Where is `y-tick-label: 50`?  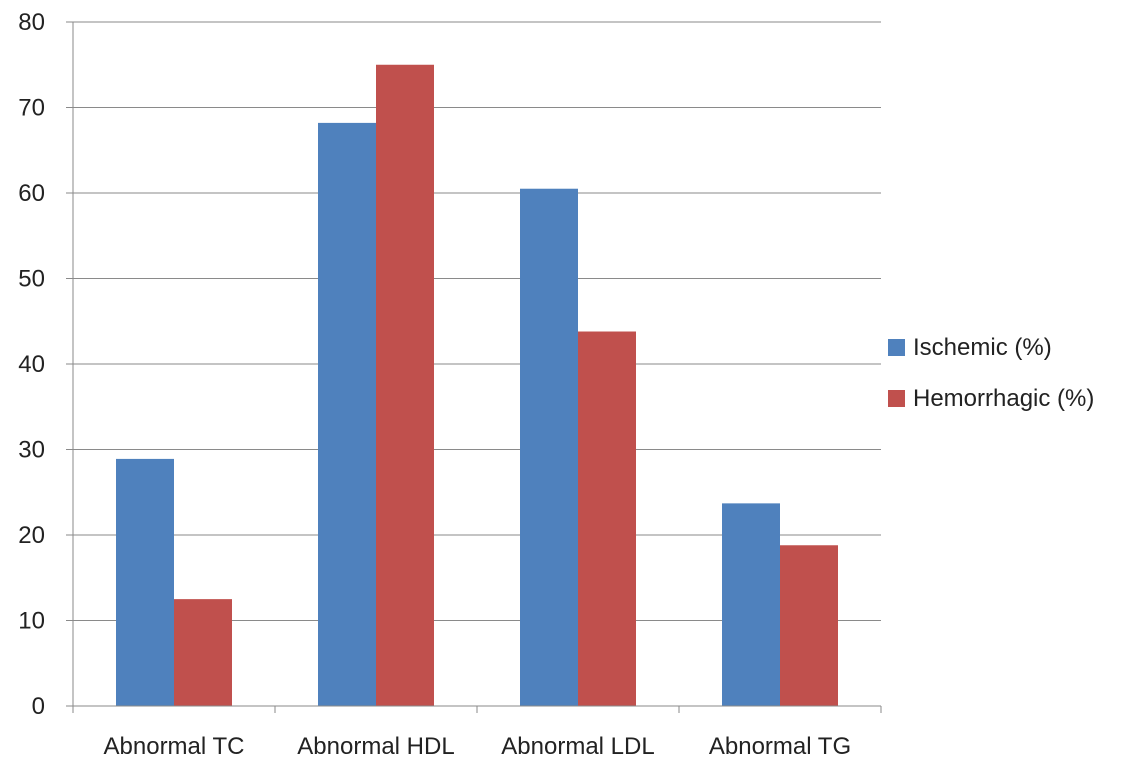
y-tick-label: 50 is located at coordinates (31, 279).